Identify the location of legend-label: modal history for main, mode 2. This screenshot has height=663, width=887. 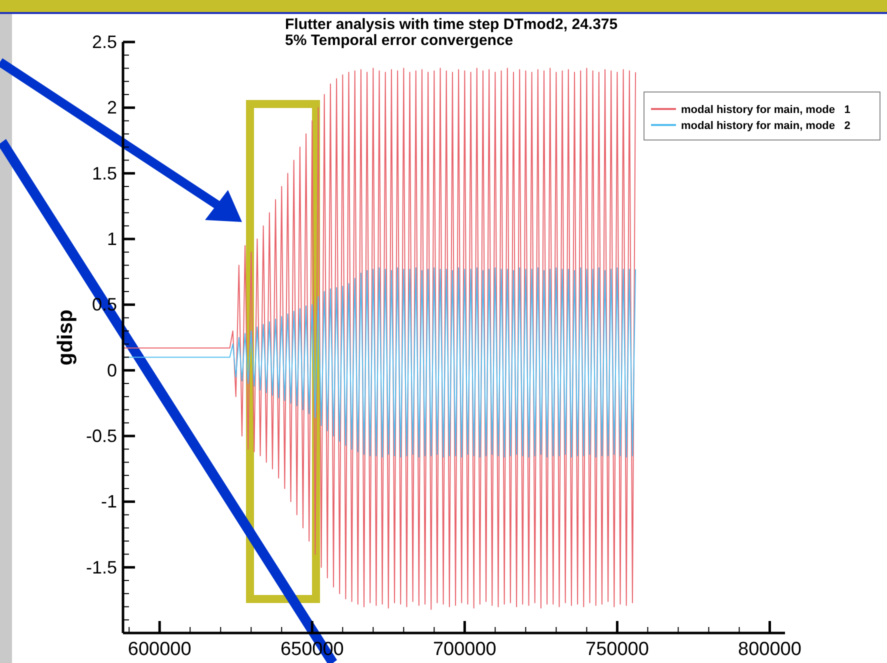
(765, 126).